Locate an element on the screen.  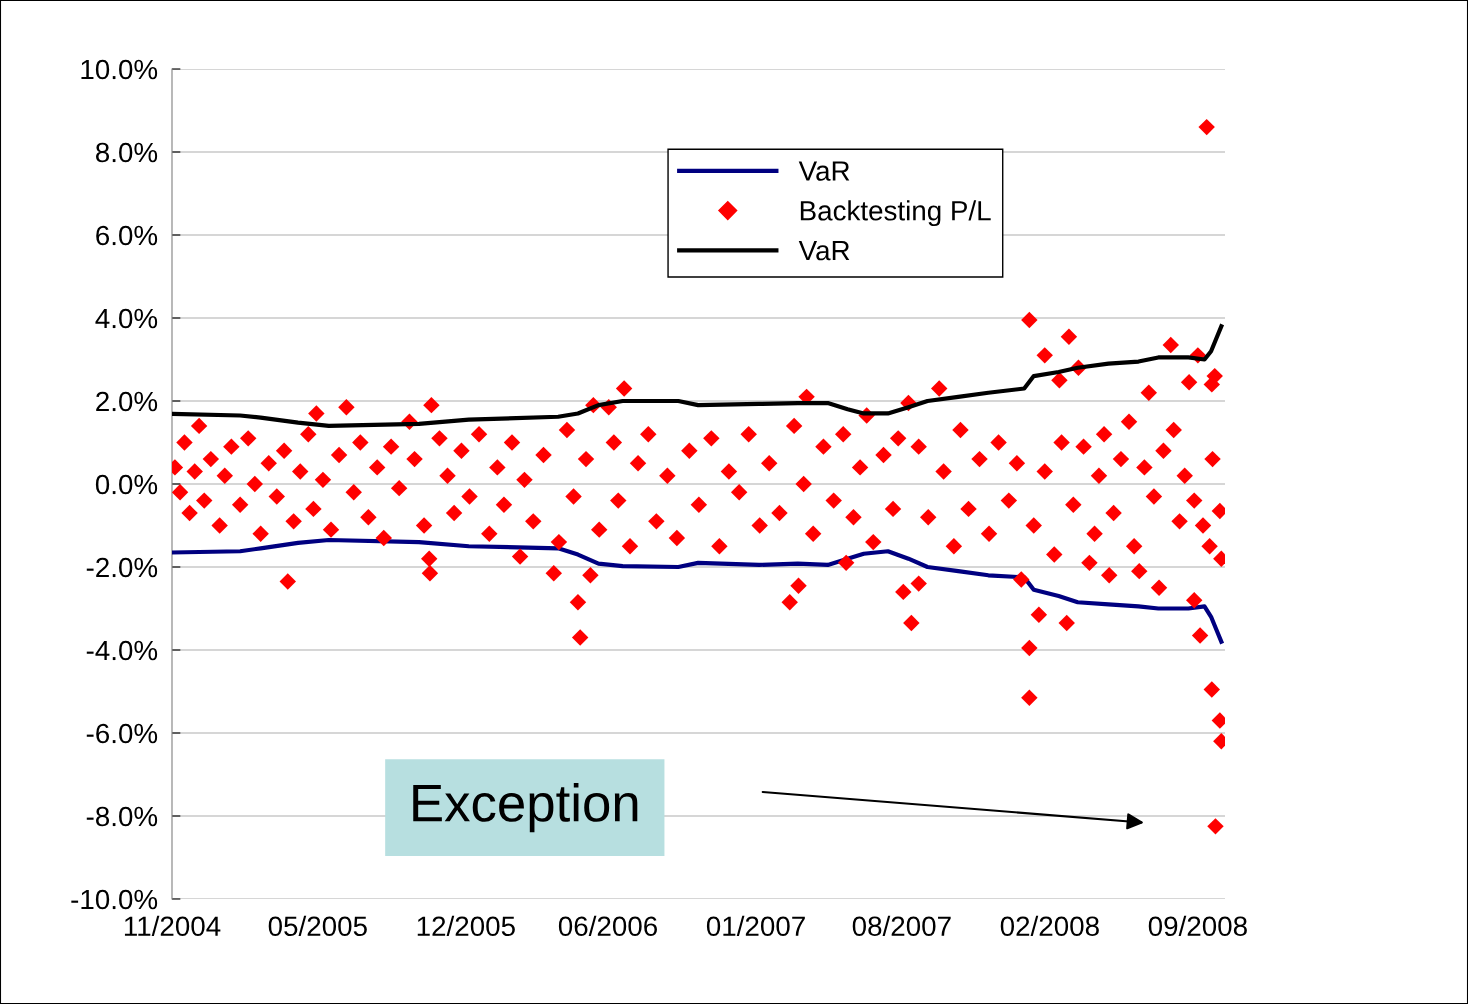
x-tick-label: 06/2006 is located at coordinates (607, 926).